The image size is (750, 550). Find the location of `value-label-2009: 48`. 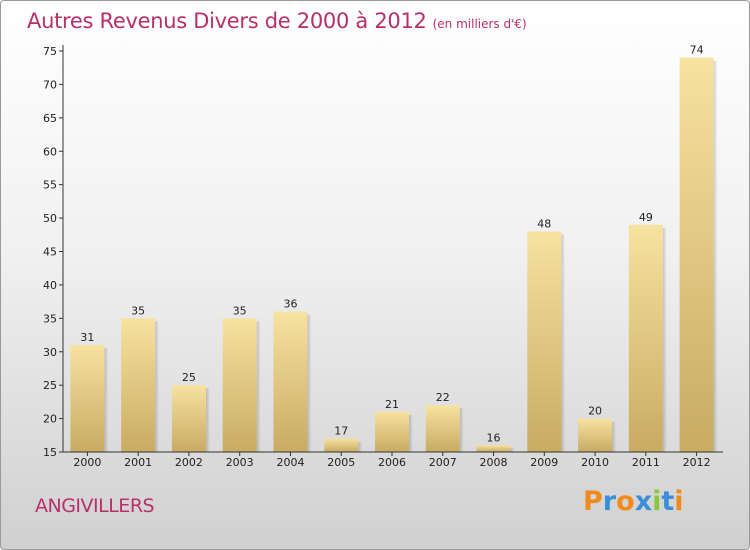

value-label-2009: 48 is located at coordinates (544, 223).